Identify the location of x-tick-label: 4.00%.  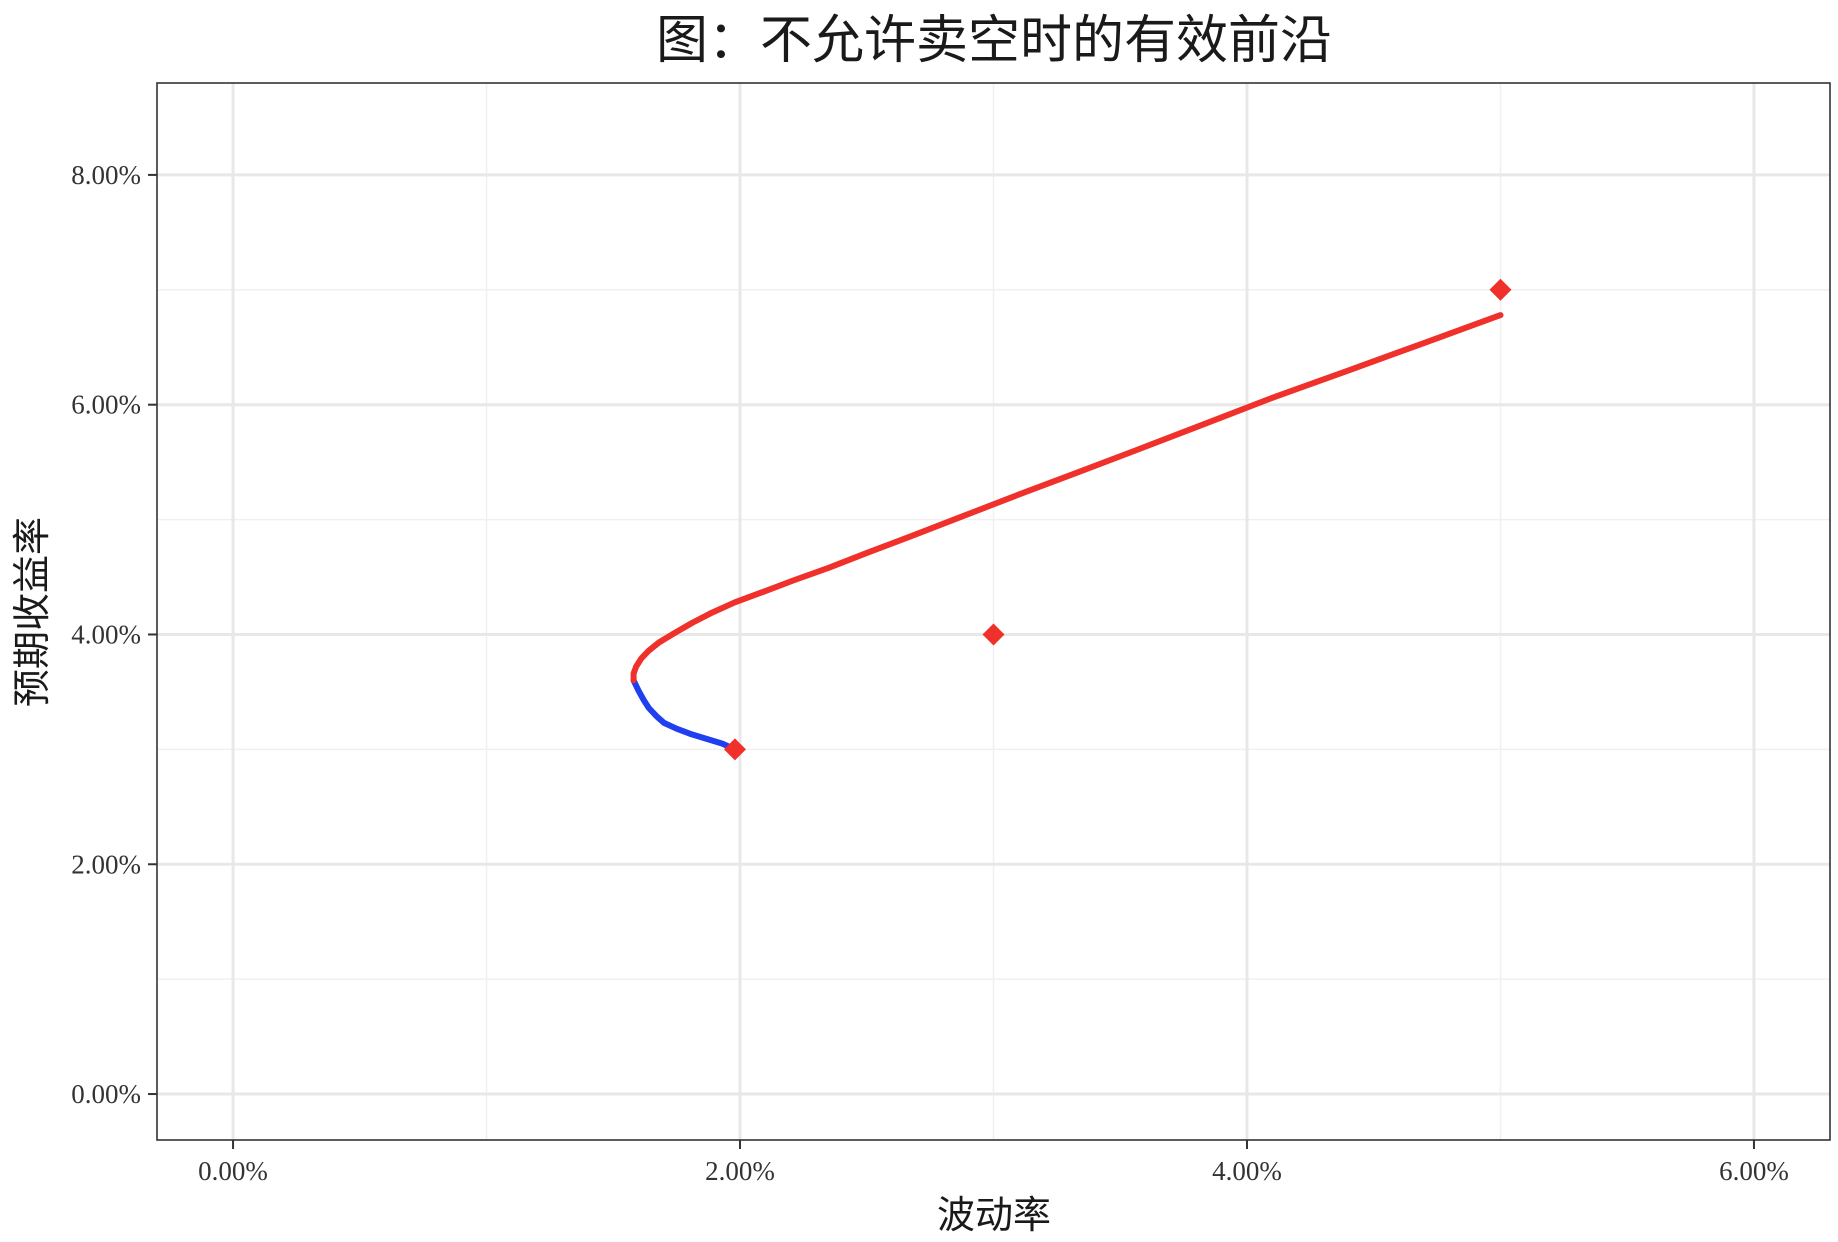
(1247, 1171).